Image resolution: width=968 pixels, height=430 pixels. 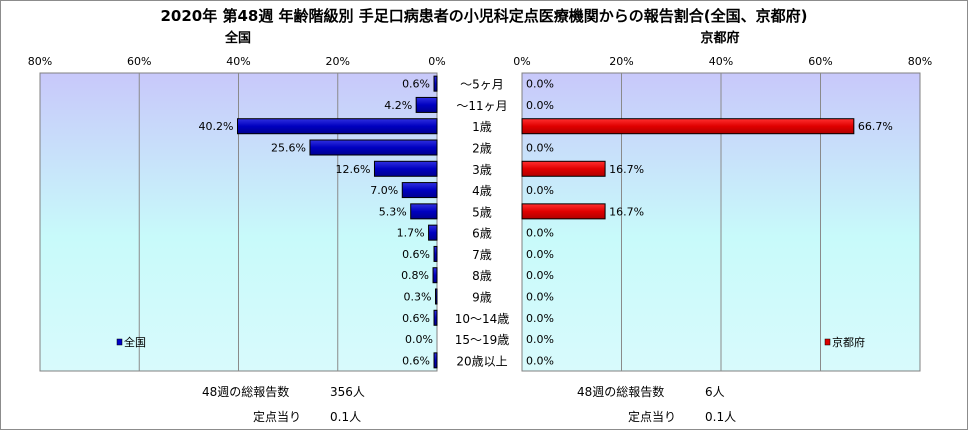 I want to click on national-data-label: 1.7%, so click(x=411, y=233).